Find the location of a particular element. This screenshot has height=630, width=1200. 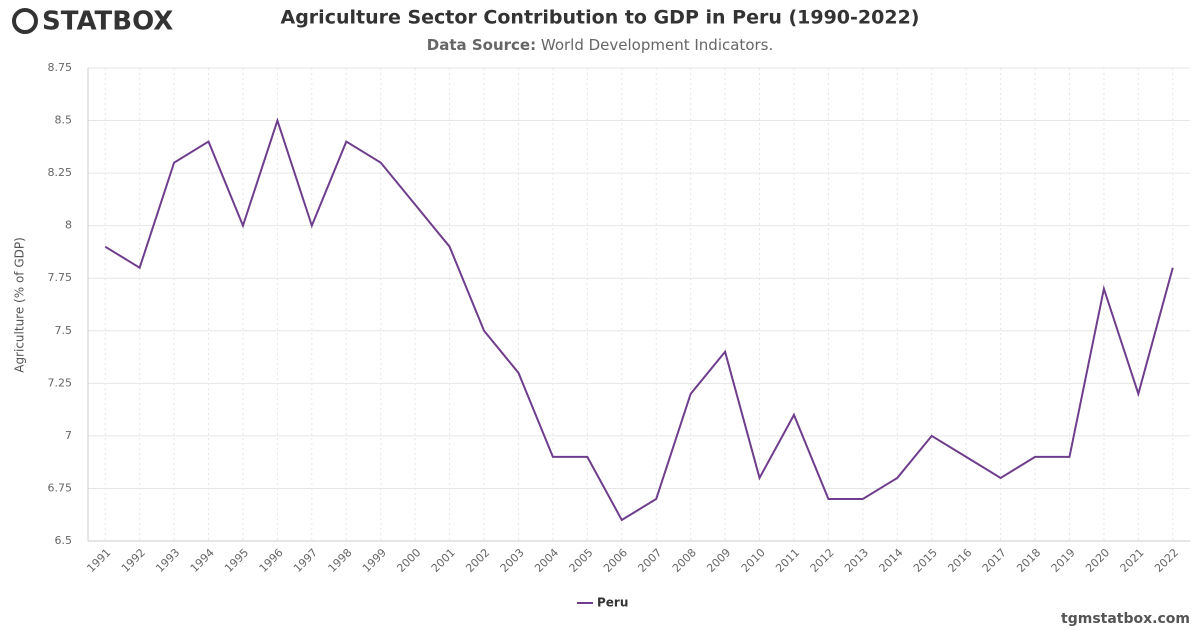

x-tick-label: 1992 is located at coordinates (133, 560).